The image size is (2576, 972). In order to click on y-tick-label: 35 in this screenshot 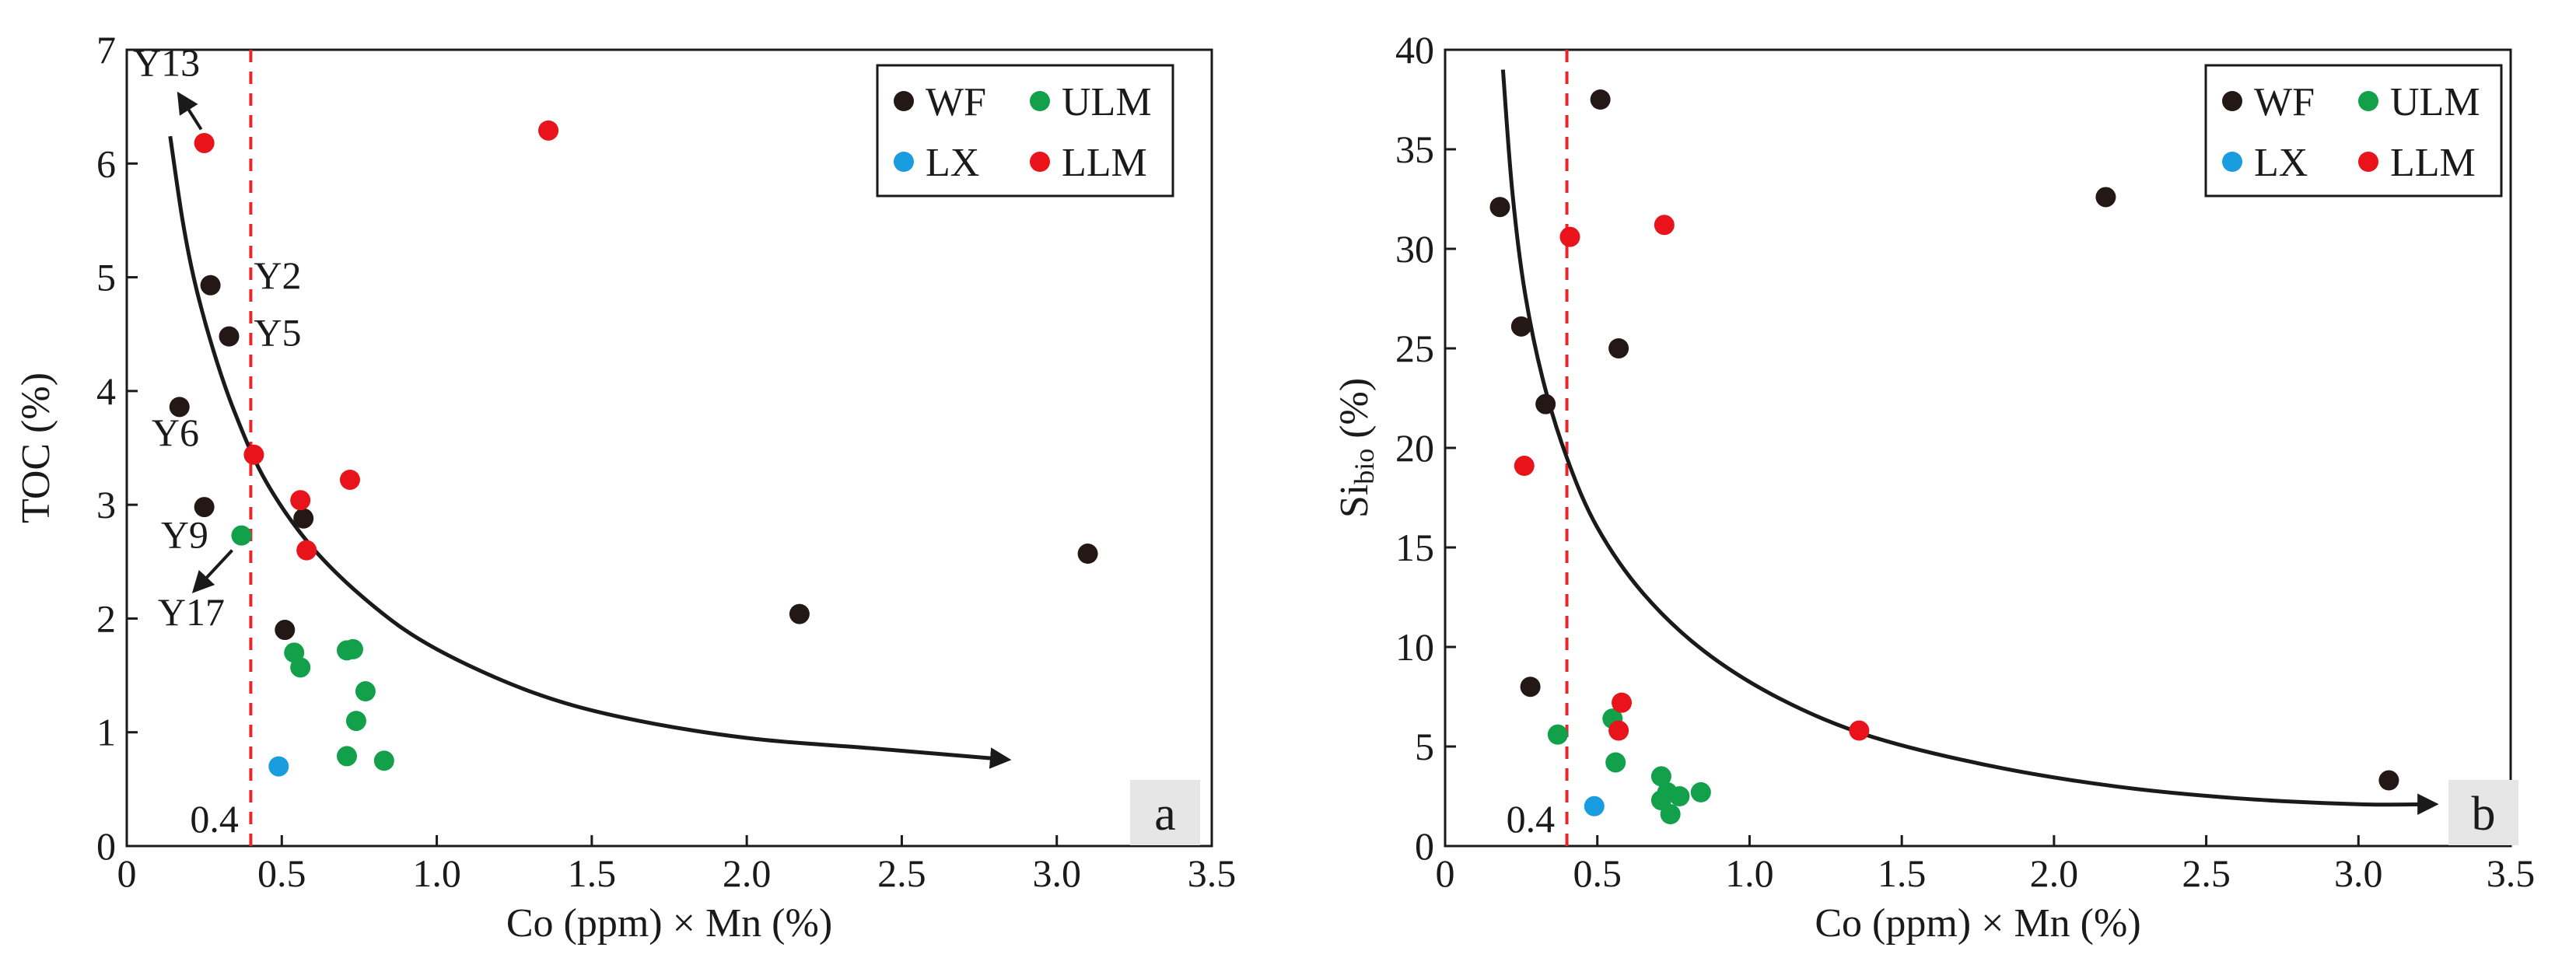, I will do `click(1415, 149)`.